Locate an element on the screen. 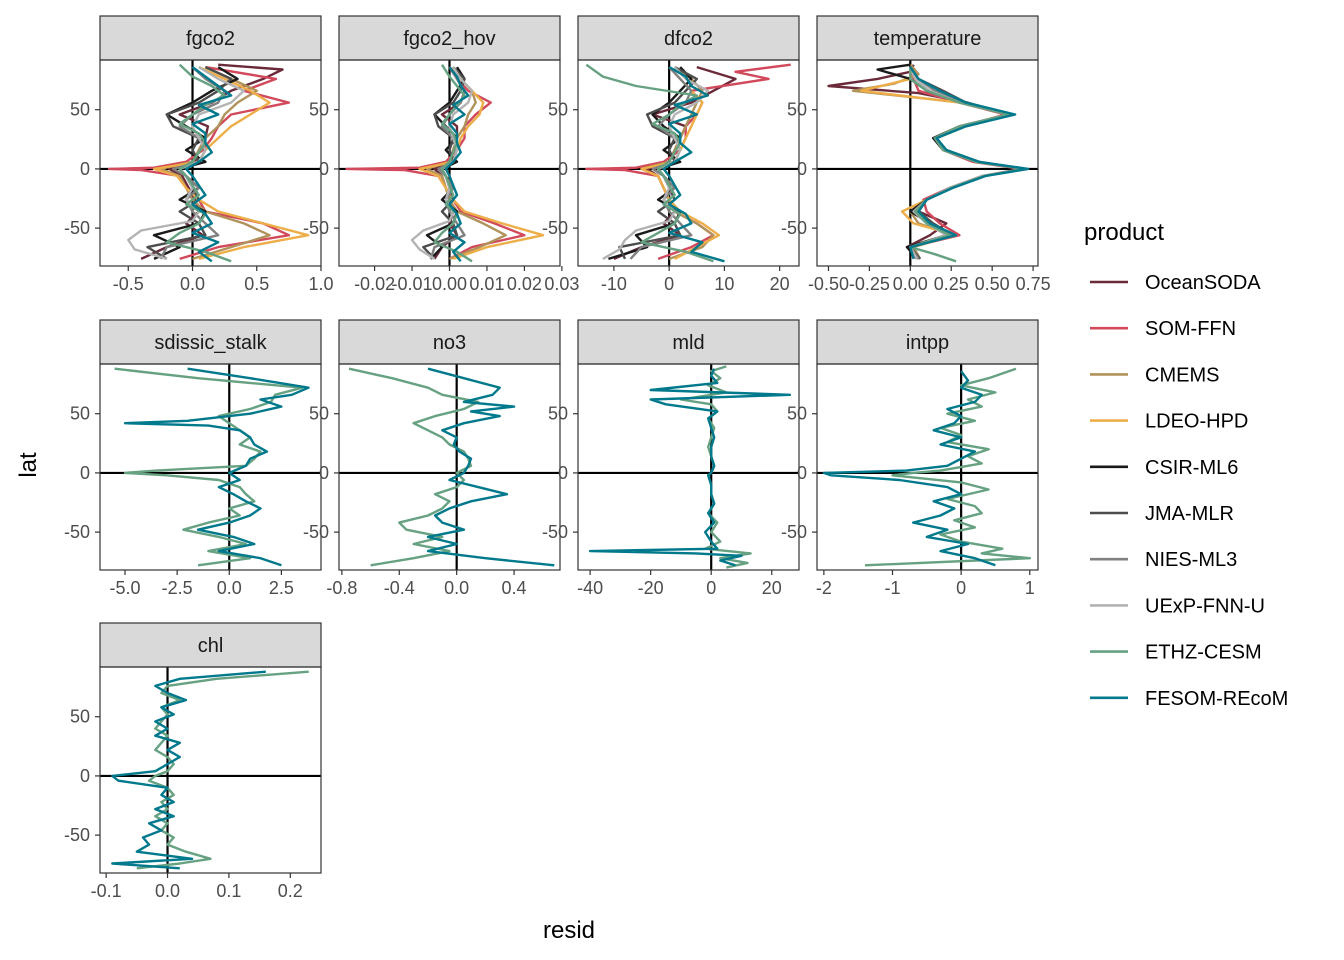  legend-item: ETHZ-CESM is located at coordinates (1176, 653).